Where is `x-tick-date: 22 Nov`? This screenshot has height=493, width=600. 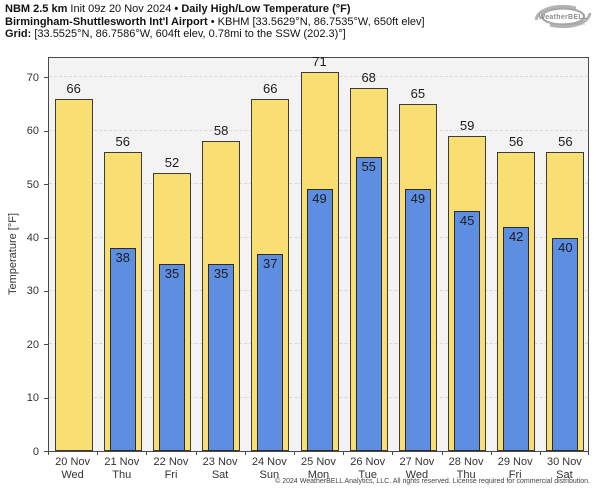 x-tick-date: 22 Nov is located at coordinates (171, 462).